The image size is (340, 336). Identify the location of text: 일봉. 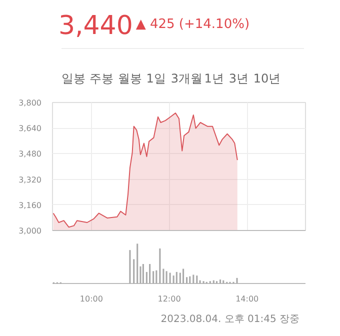
(73, 79).